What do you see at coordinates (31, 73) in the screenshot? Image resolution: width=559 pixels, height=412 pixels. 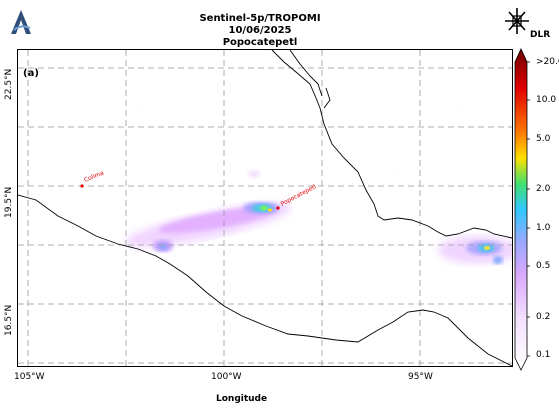 I see `panel-label: (a)` at bounding box center [31, 73].